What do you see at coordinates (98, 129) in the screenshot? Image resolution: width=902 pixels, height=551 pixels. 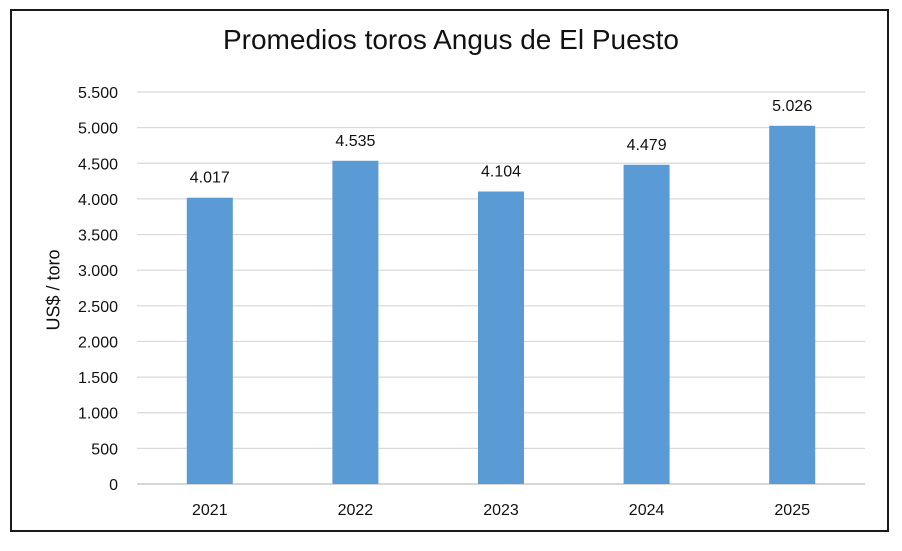 I see `y-tick-label: 5.000` at bounding box center [98, 129].